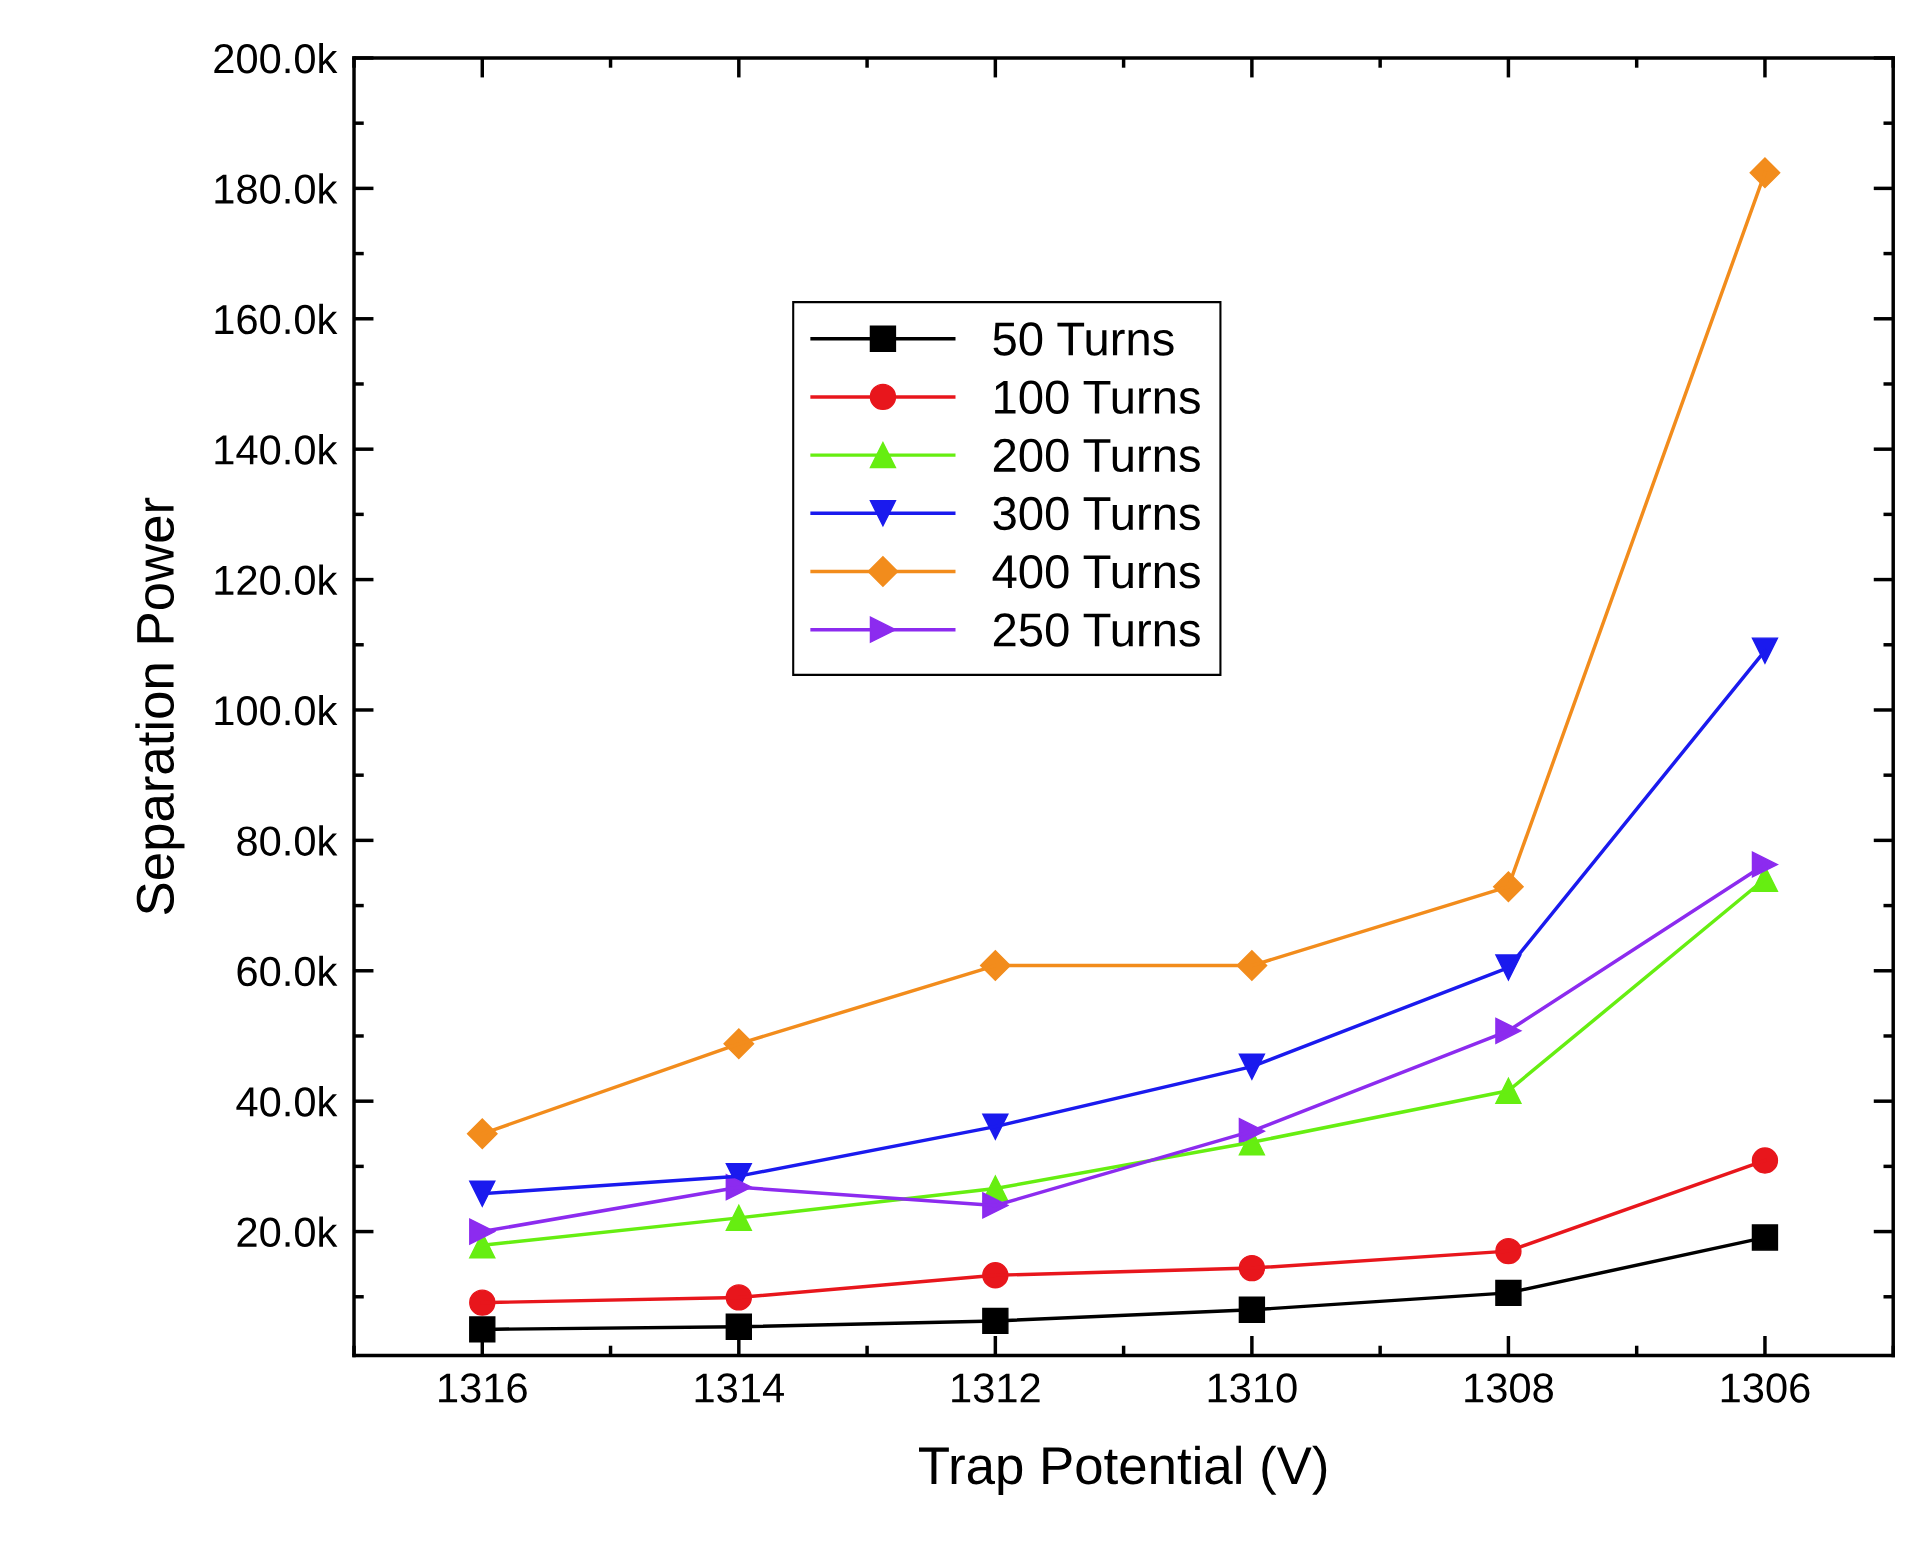 The width and height of the screenshot is (1924, 1567). What do you see at coordinates (276, 58) in the screenshot?
I see `y-tick-label: 200.0k` at bounding box center [276, 58].